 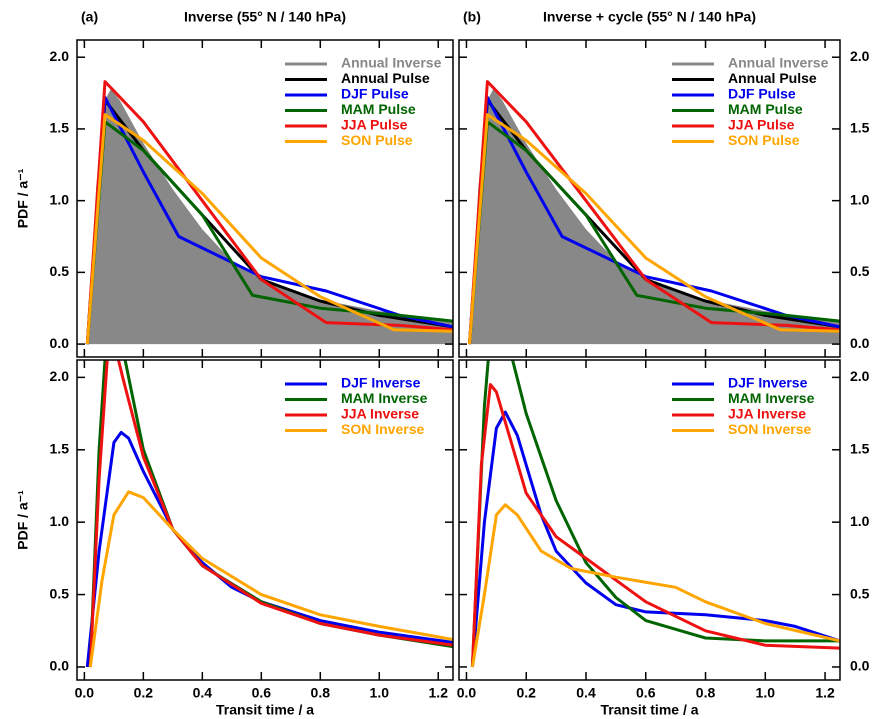 I want to click on chart-title: Inverse + cycle (55° N / 140 hPa), so click(x=649, y=17).